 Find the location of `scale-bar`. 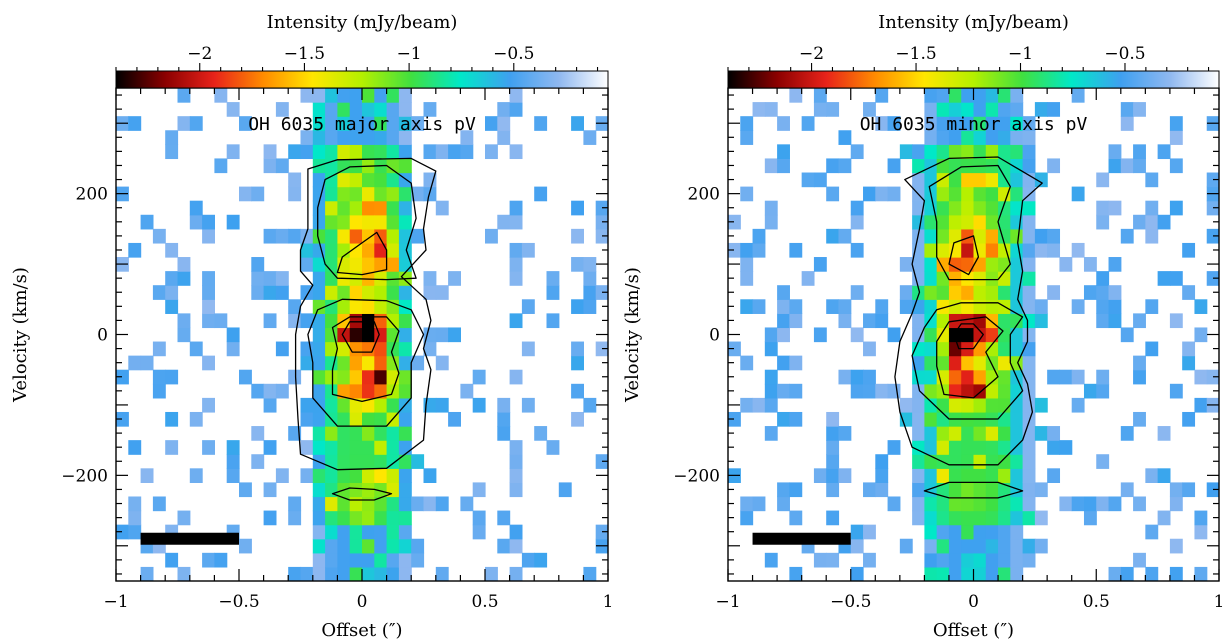

scale-bar is located at coordinates (801, 538).